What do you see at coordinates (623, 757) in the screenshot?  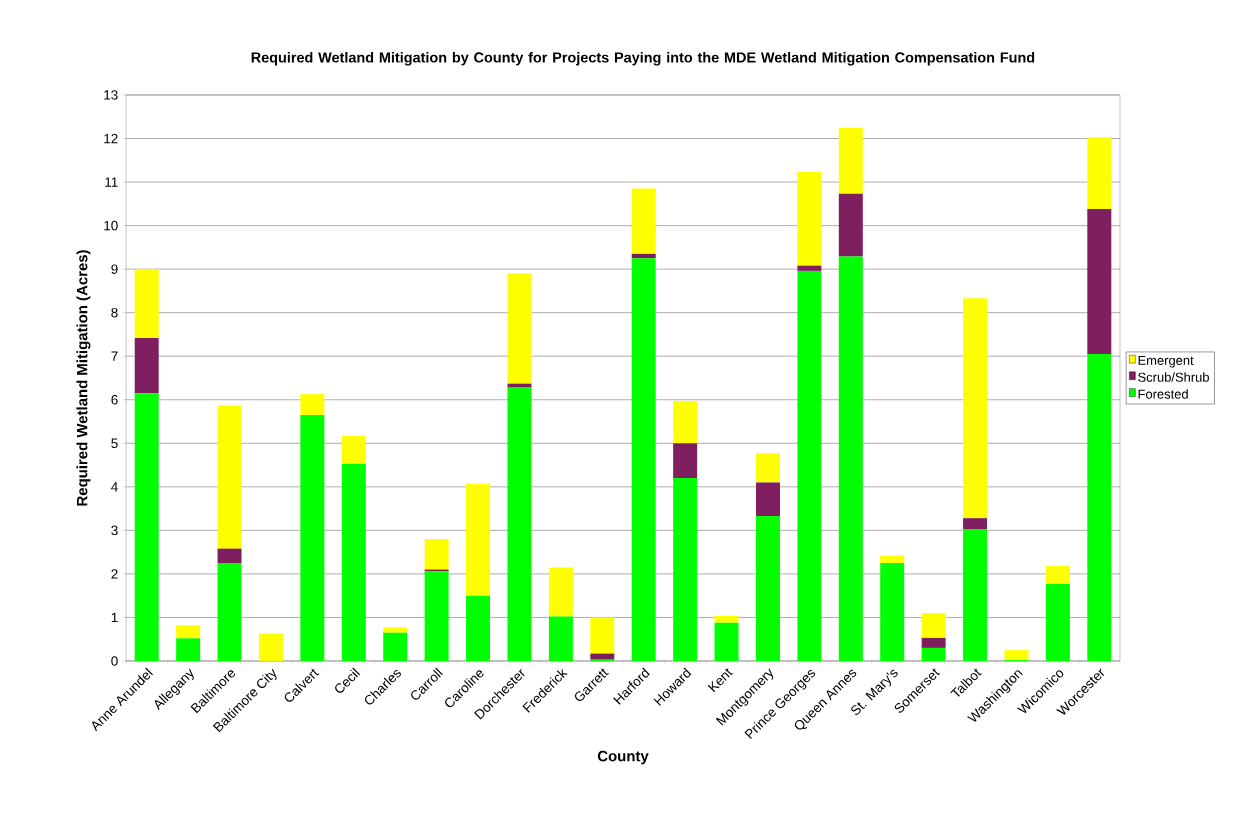 I see `x-axis-title: County` at bounding box center [623, 757].